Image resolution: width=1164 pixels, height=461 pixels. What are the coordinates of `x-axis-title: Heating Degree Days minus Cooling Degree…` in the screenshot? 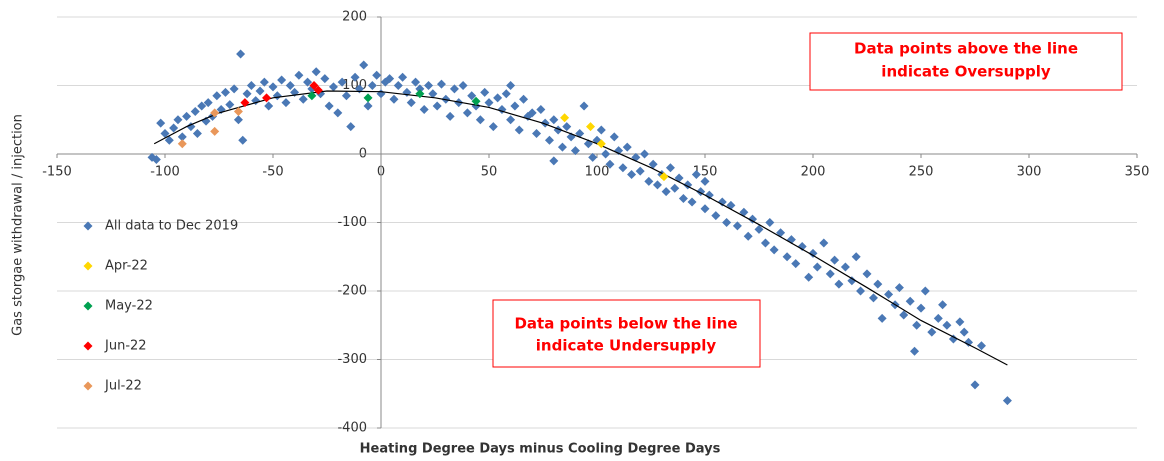 It's located at (540, 449).